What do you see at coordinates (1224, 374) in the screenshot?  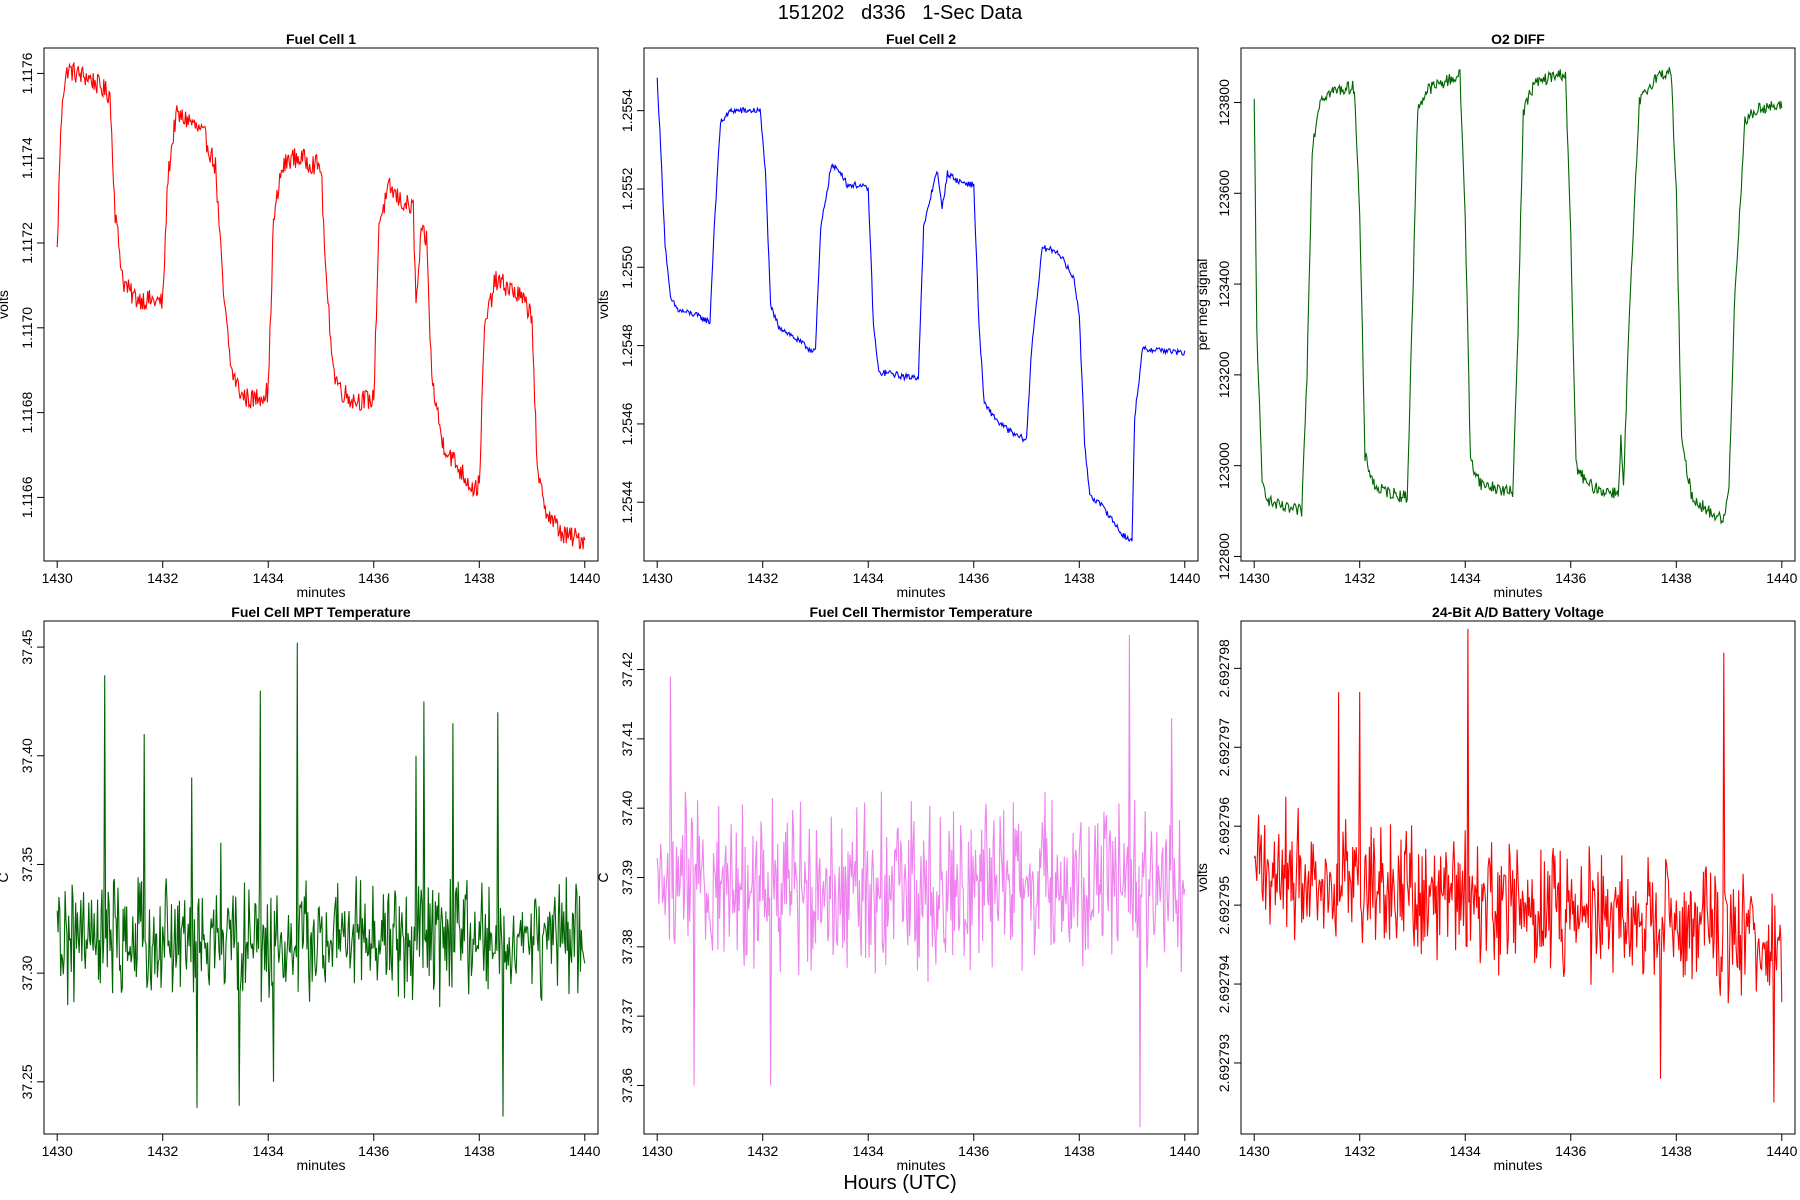 I see `y-tick-label: 123200` at bounding box center [1224, 374].